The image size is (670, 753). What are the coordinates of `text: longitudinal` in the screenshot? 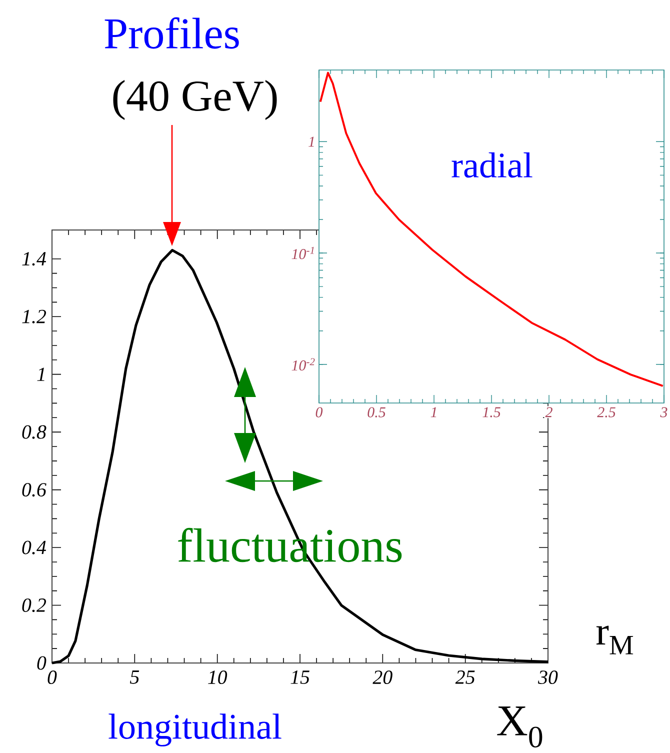 It's located at (195, 730).